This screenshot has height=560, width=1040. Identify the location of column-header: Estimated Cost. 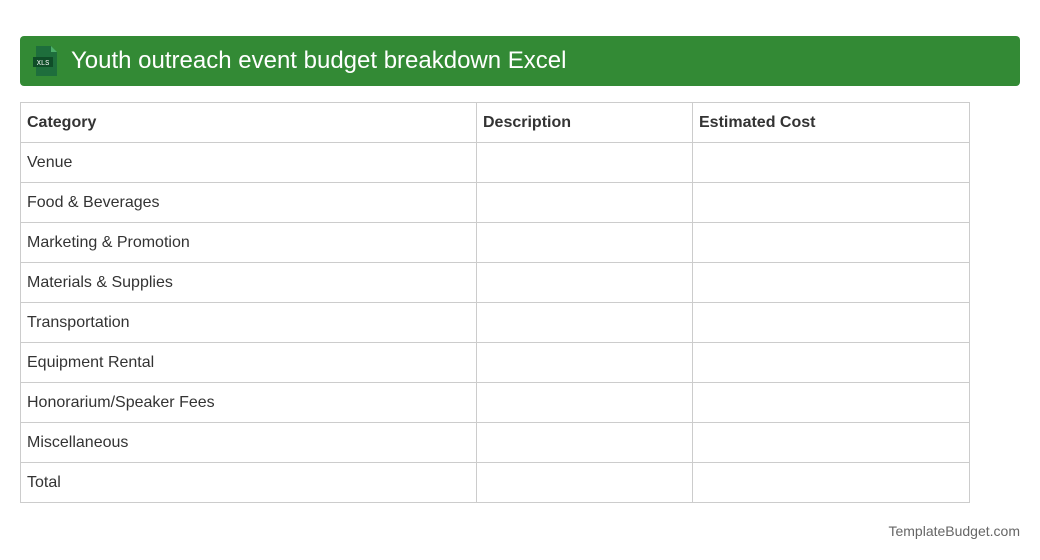
(831, 122).